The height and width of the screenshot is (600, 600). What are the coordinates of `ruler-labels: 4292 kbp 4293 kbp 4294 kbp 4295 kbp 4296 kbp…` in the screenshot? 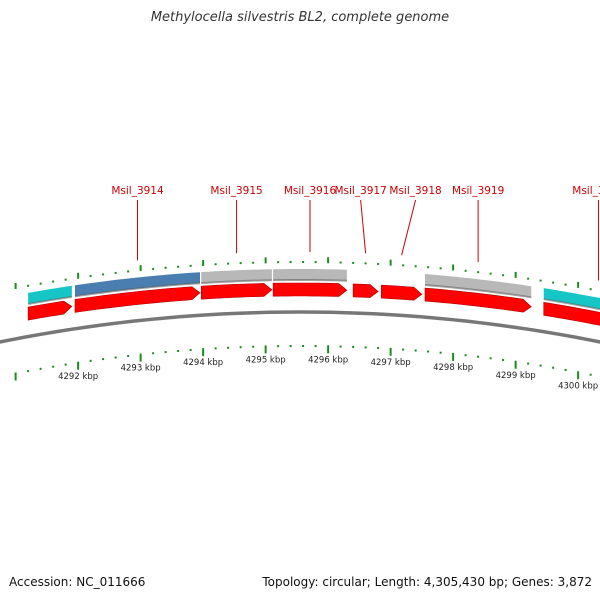 It's located at (328, 373).